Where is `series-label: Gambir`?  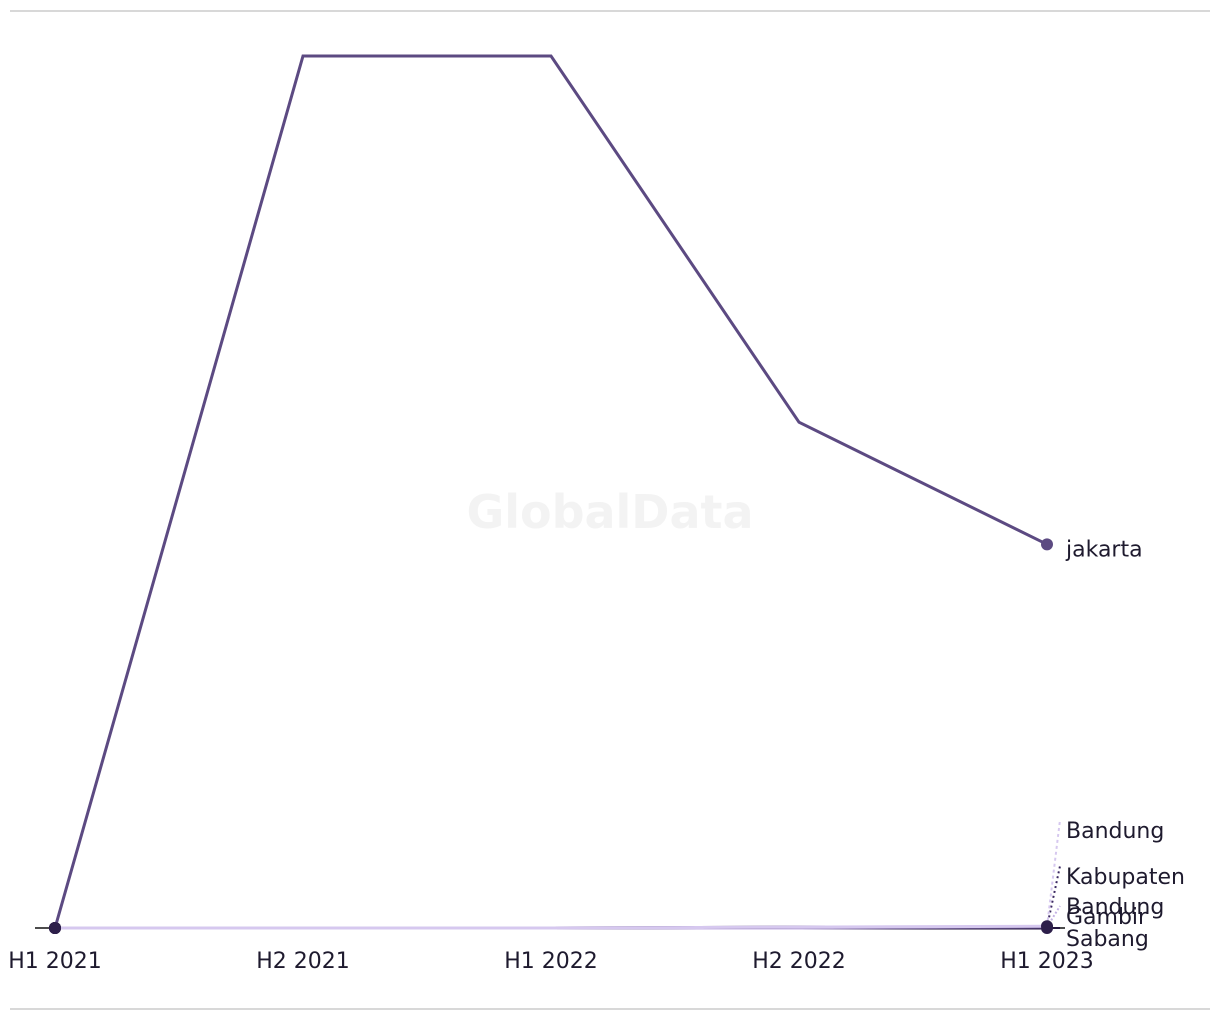
series-label: Gambir is located at coordinates (1107, 917).